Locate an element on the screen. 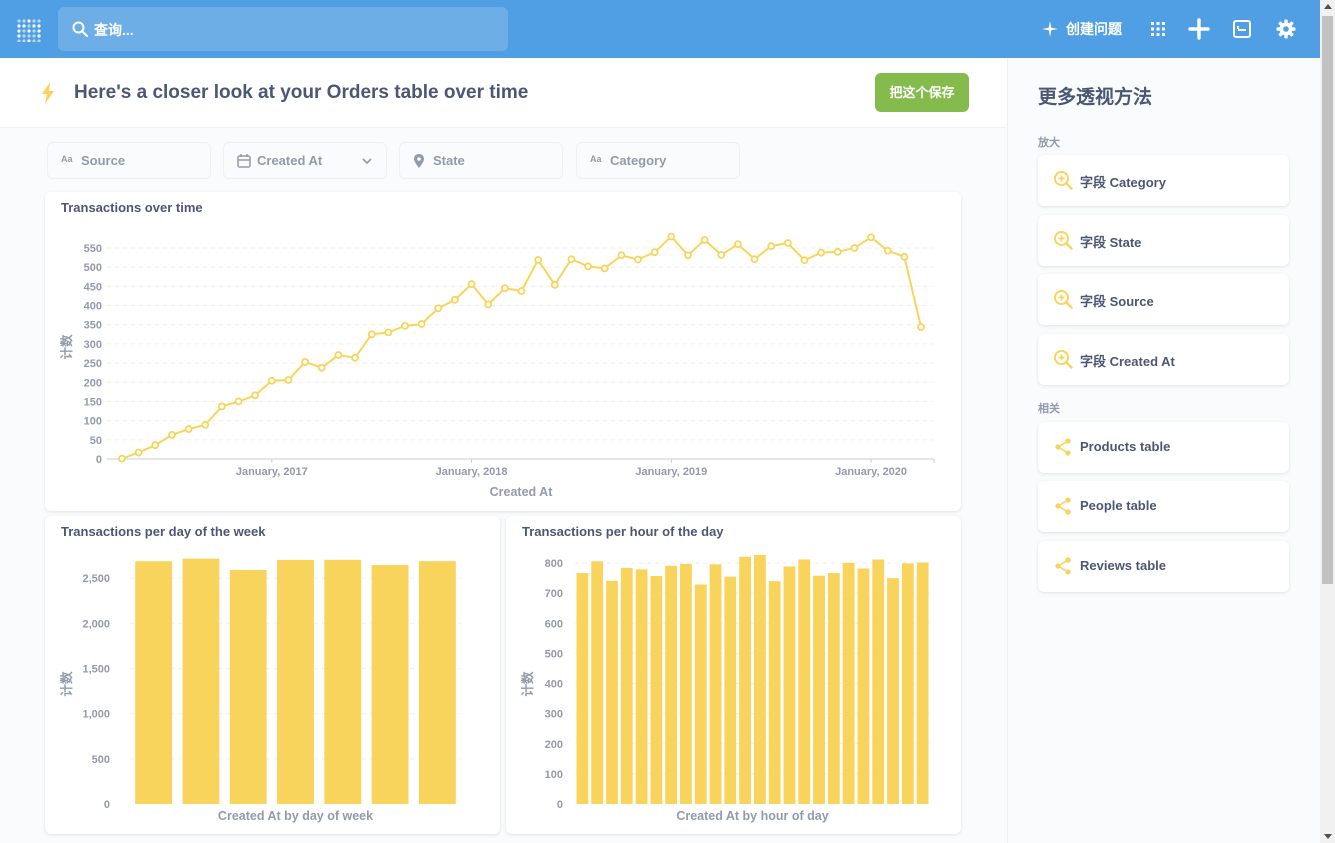  zoom-item-label: 字段 State is located at coordinates (1111, 242).